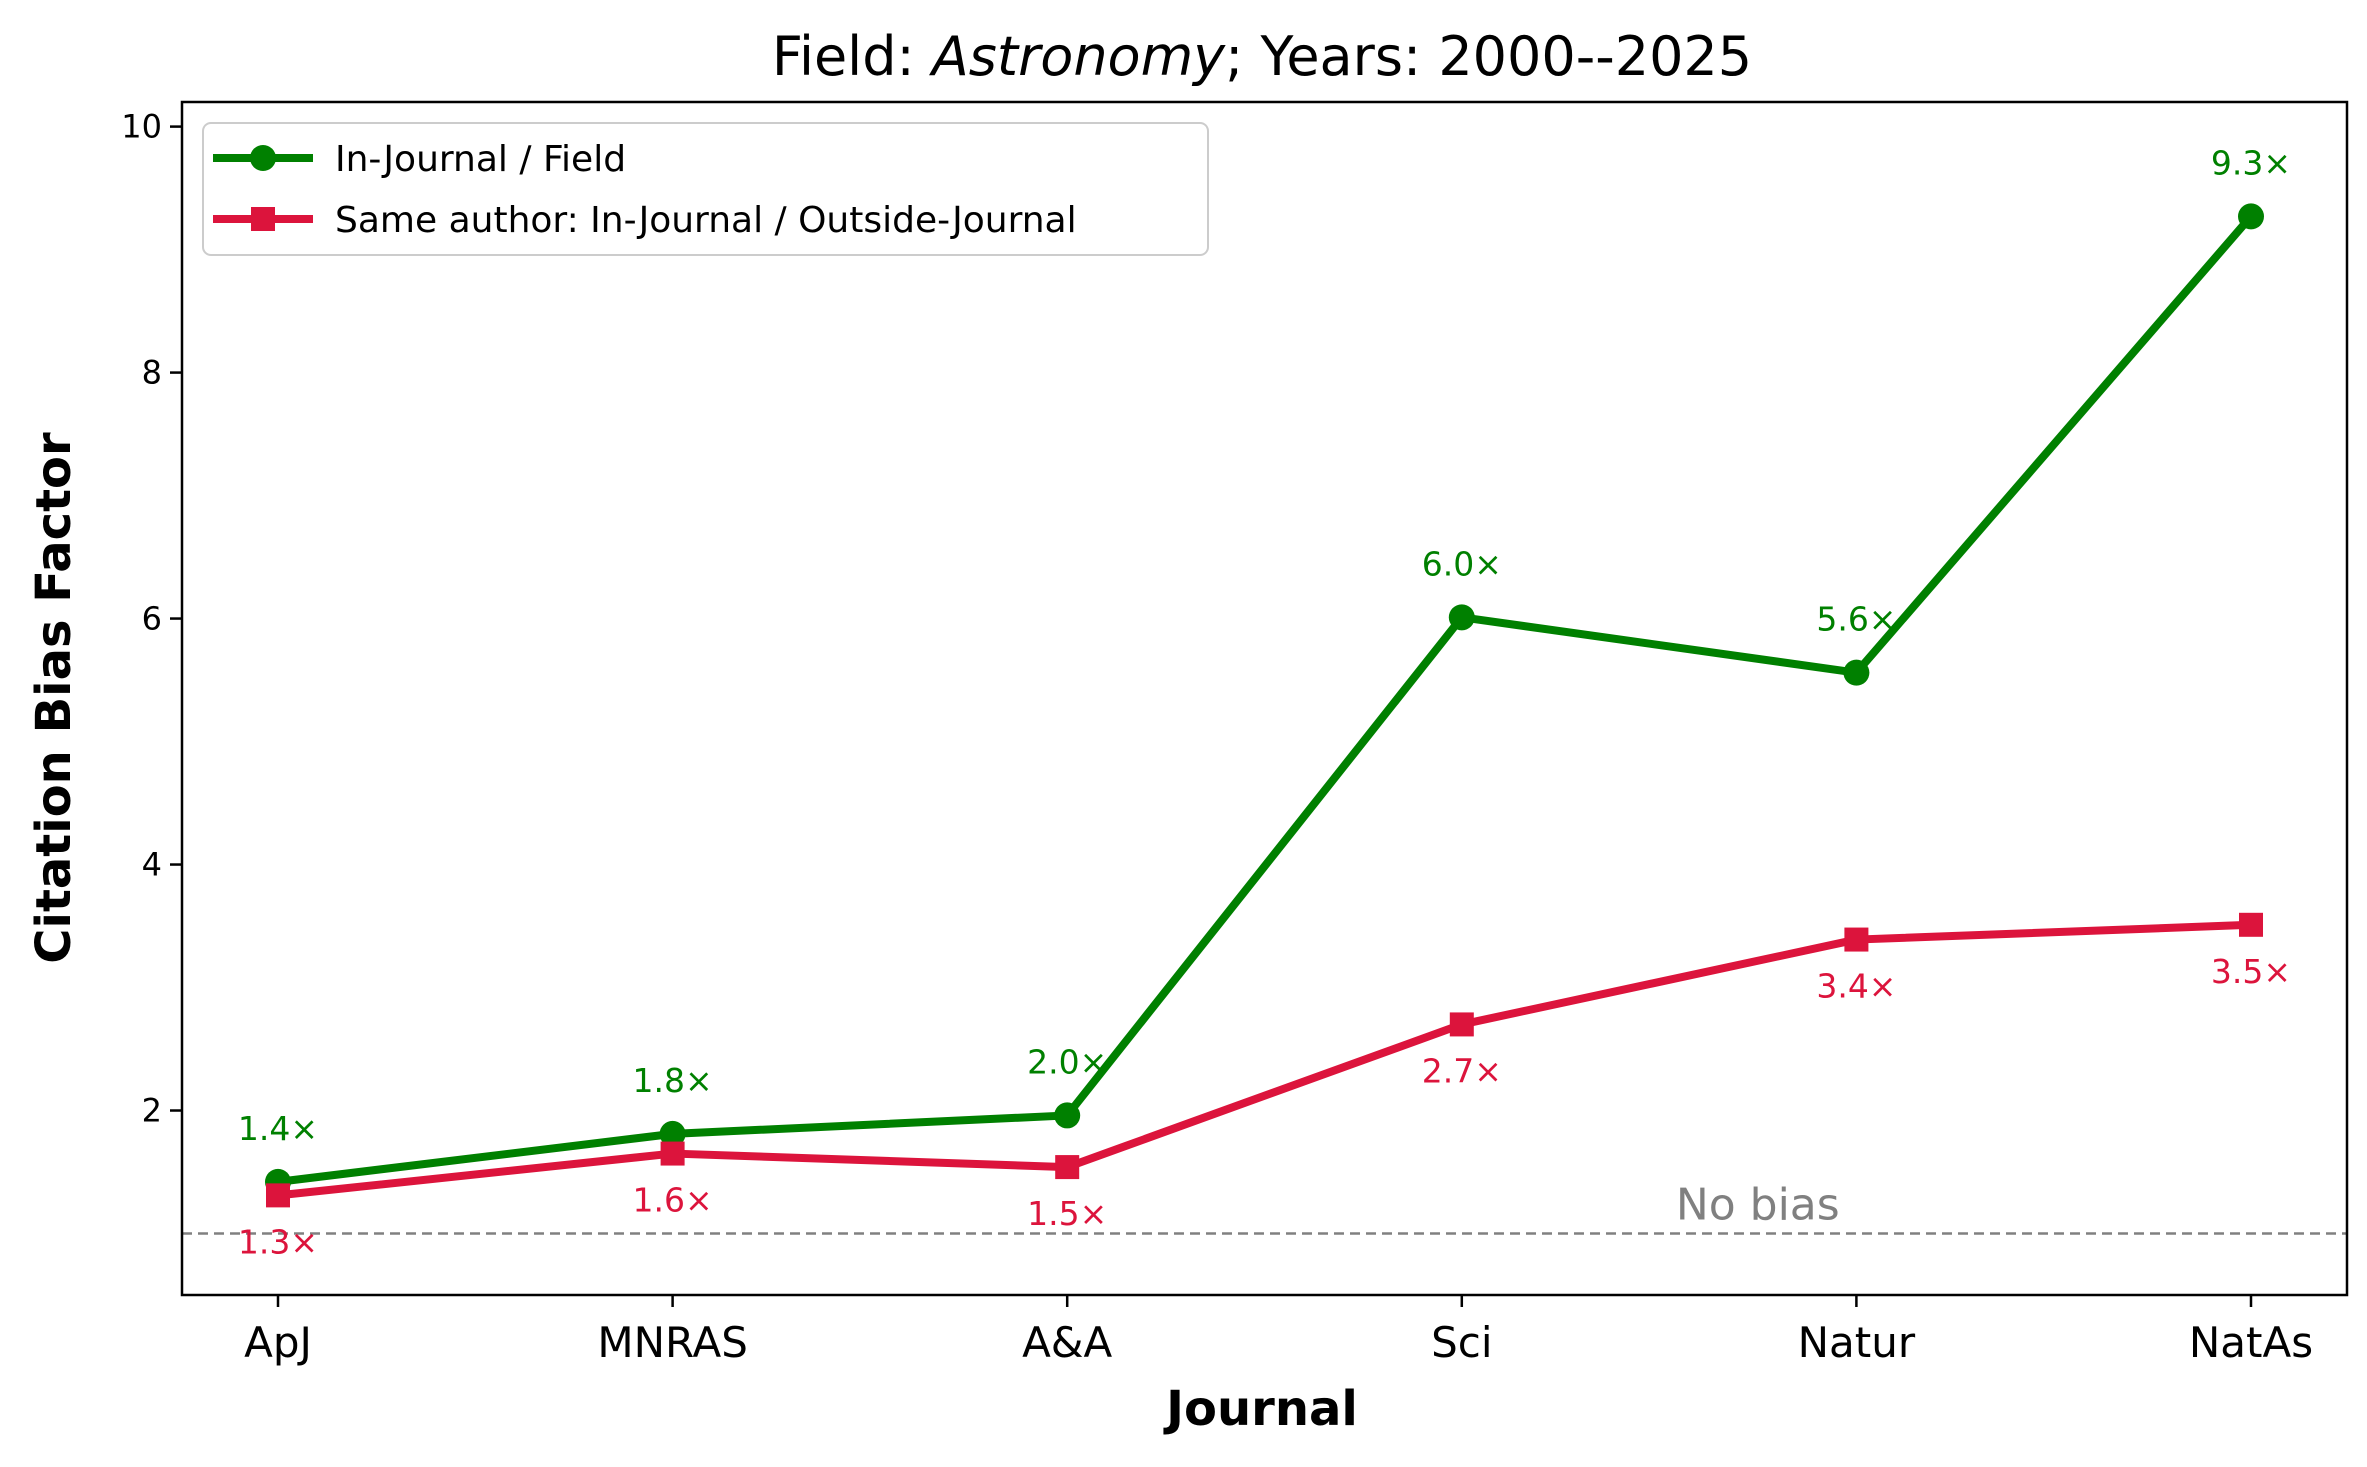 This screenshot has width=2367, height=1467. I want to click on x-axis: ApJ MNRAS A&A Sci Natur NatAs, so click(1278, 1331).